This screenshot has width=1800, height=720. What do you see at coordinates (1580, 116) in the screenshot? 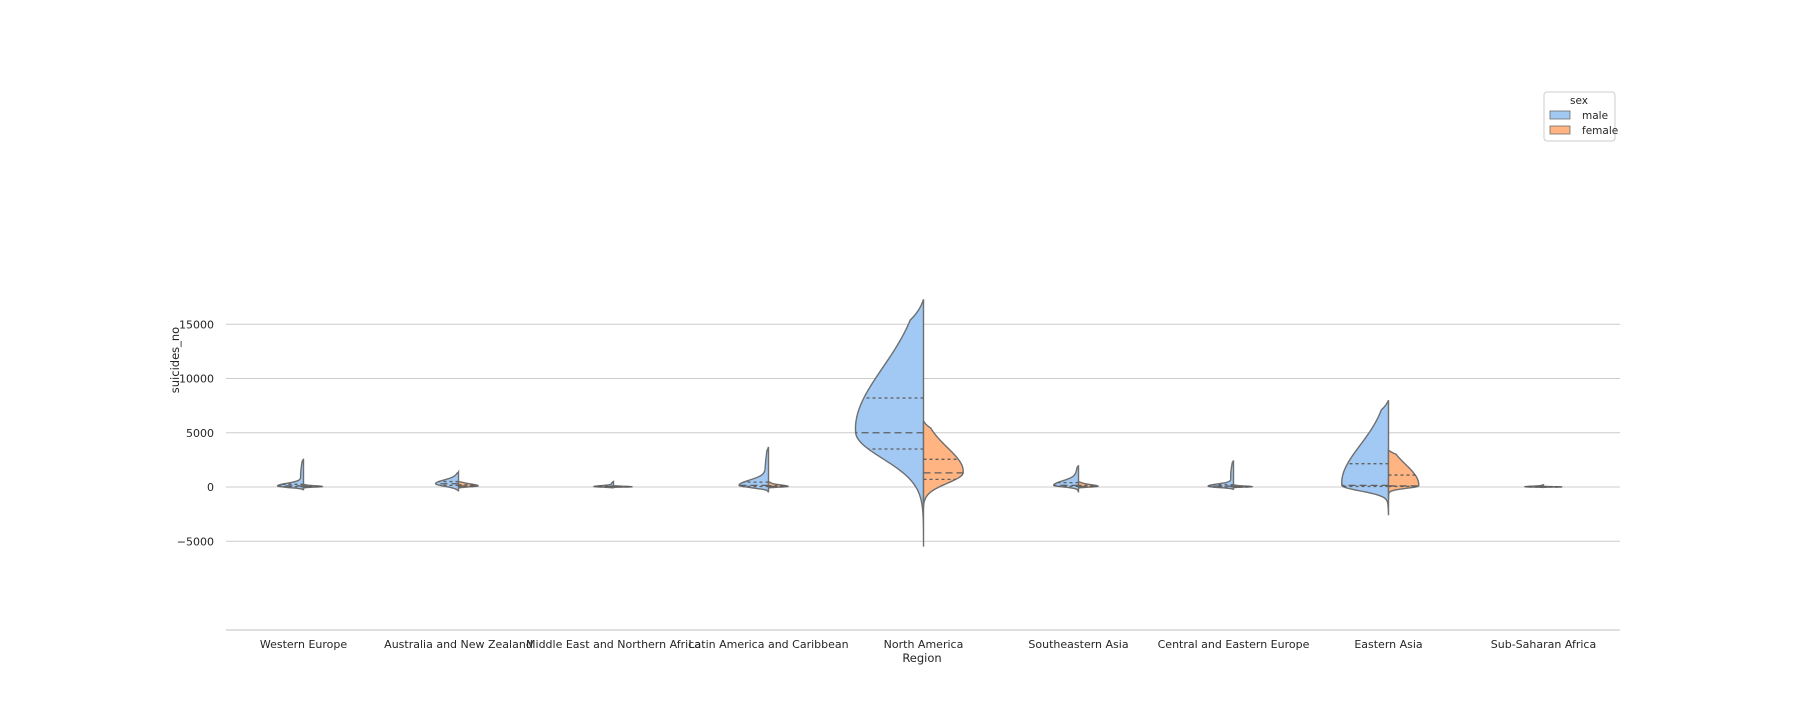
I see `legend: sex male female` at bounding box center [1580, 116].